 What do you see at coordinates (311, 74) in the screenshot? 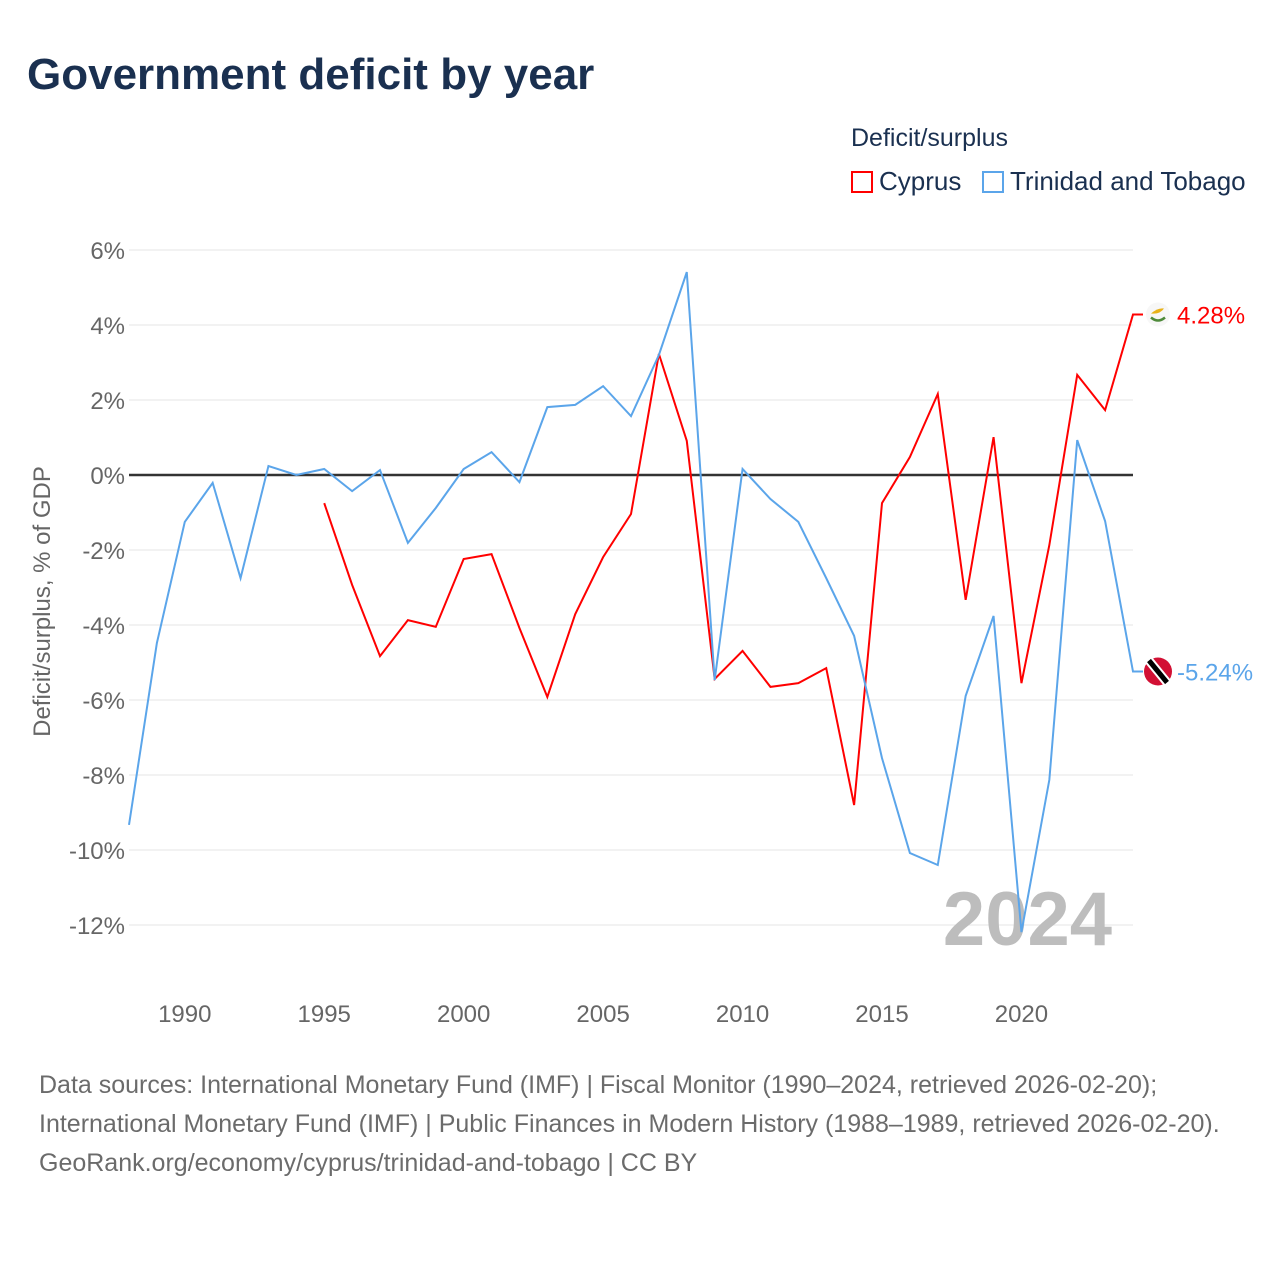
I see `chart-title: Government deficit by year` at bounding box center [311, 74].